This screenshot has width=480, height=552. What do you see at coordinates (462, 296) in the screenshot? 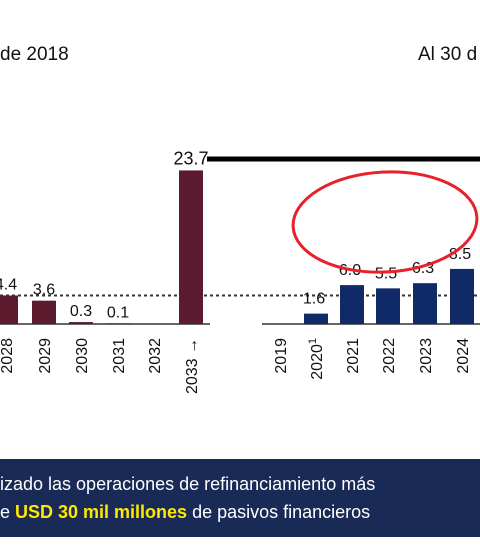
I see `right-bar-2024` at bounding box center [462, 296].